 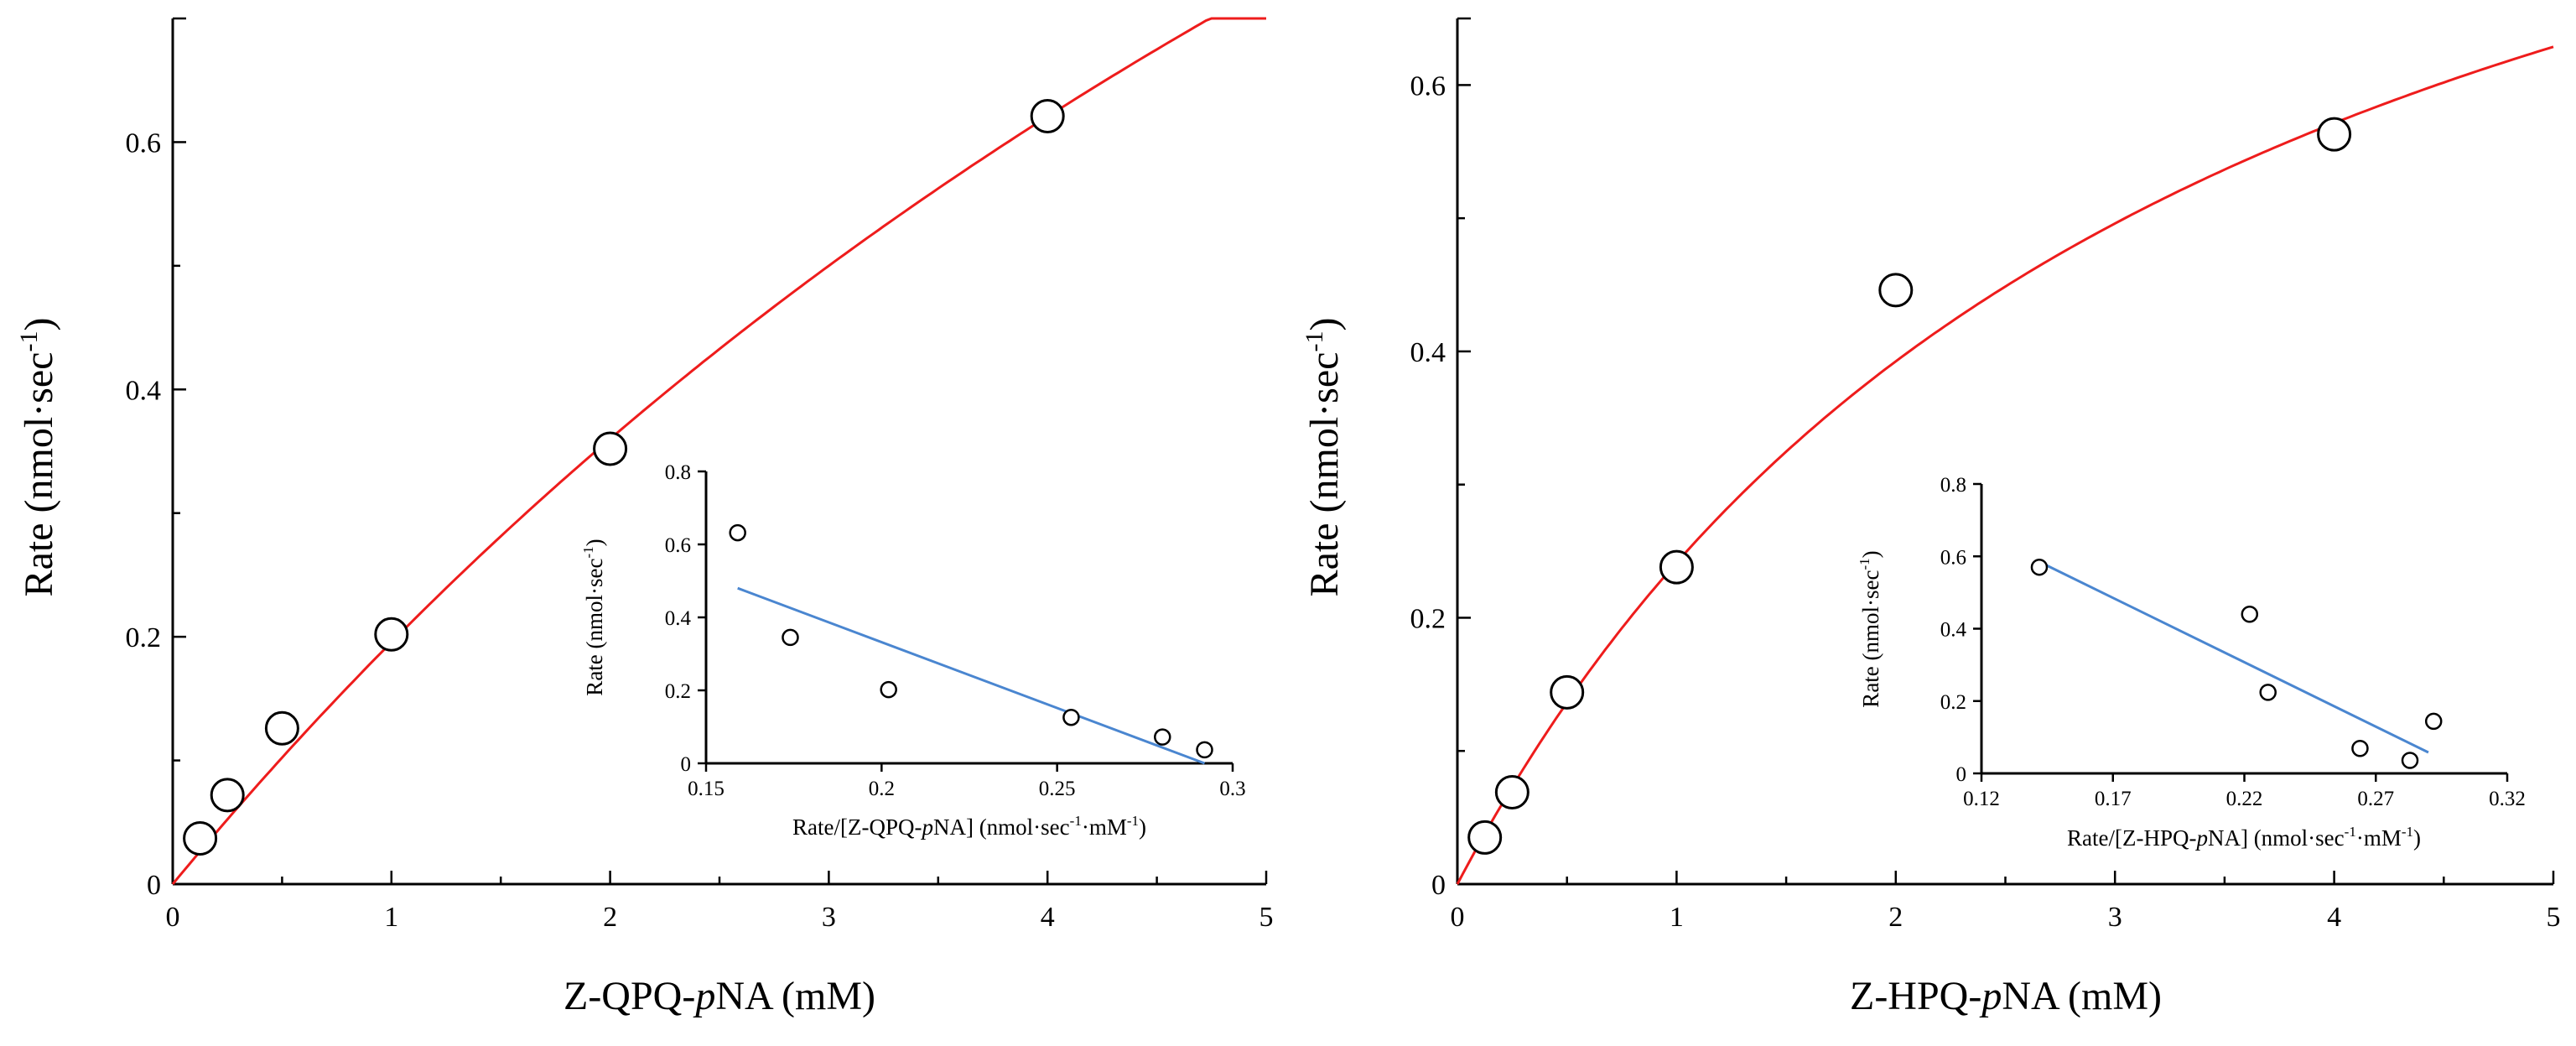 I want to click on inset-x-tick-label: 0.22, so click(x=2244, y=799).